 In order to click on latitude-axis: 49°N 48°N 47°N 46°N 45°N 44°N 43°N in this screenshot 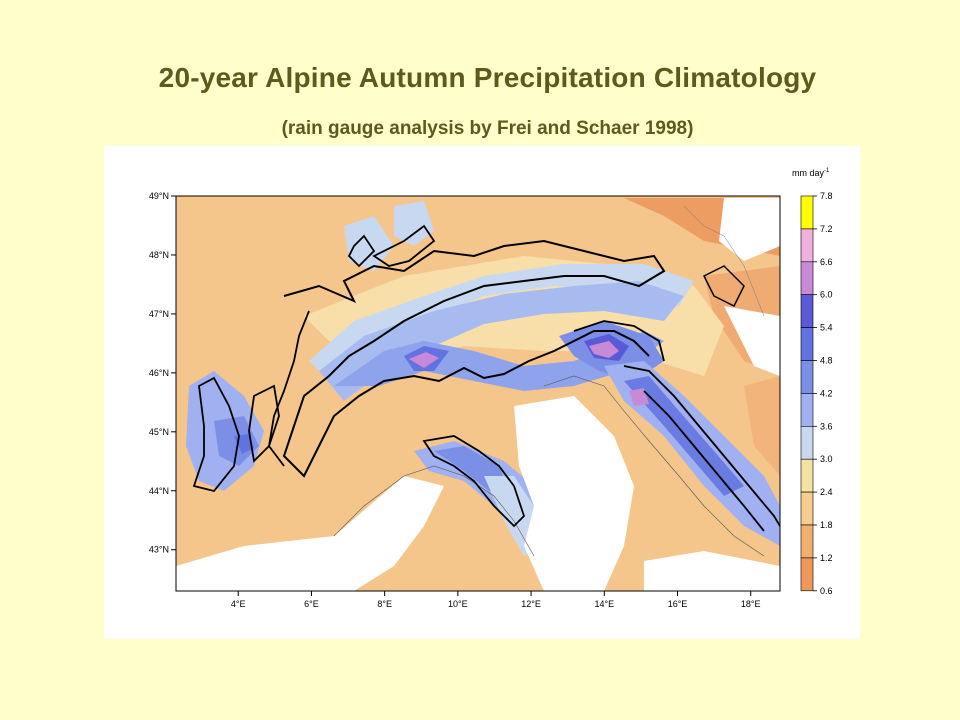, I will do `click(162, 373)`.